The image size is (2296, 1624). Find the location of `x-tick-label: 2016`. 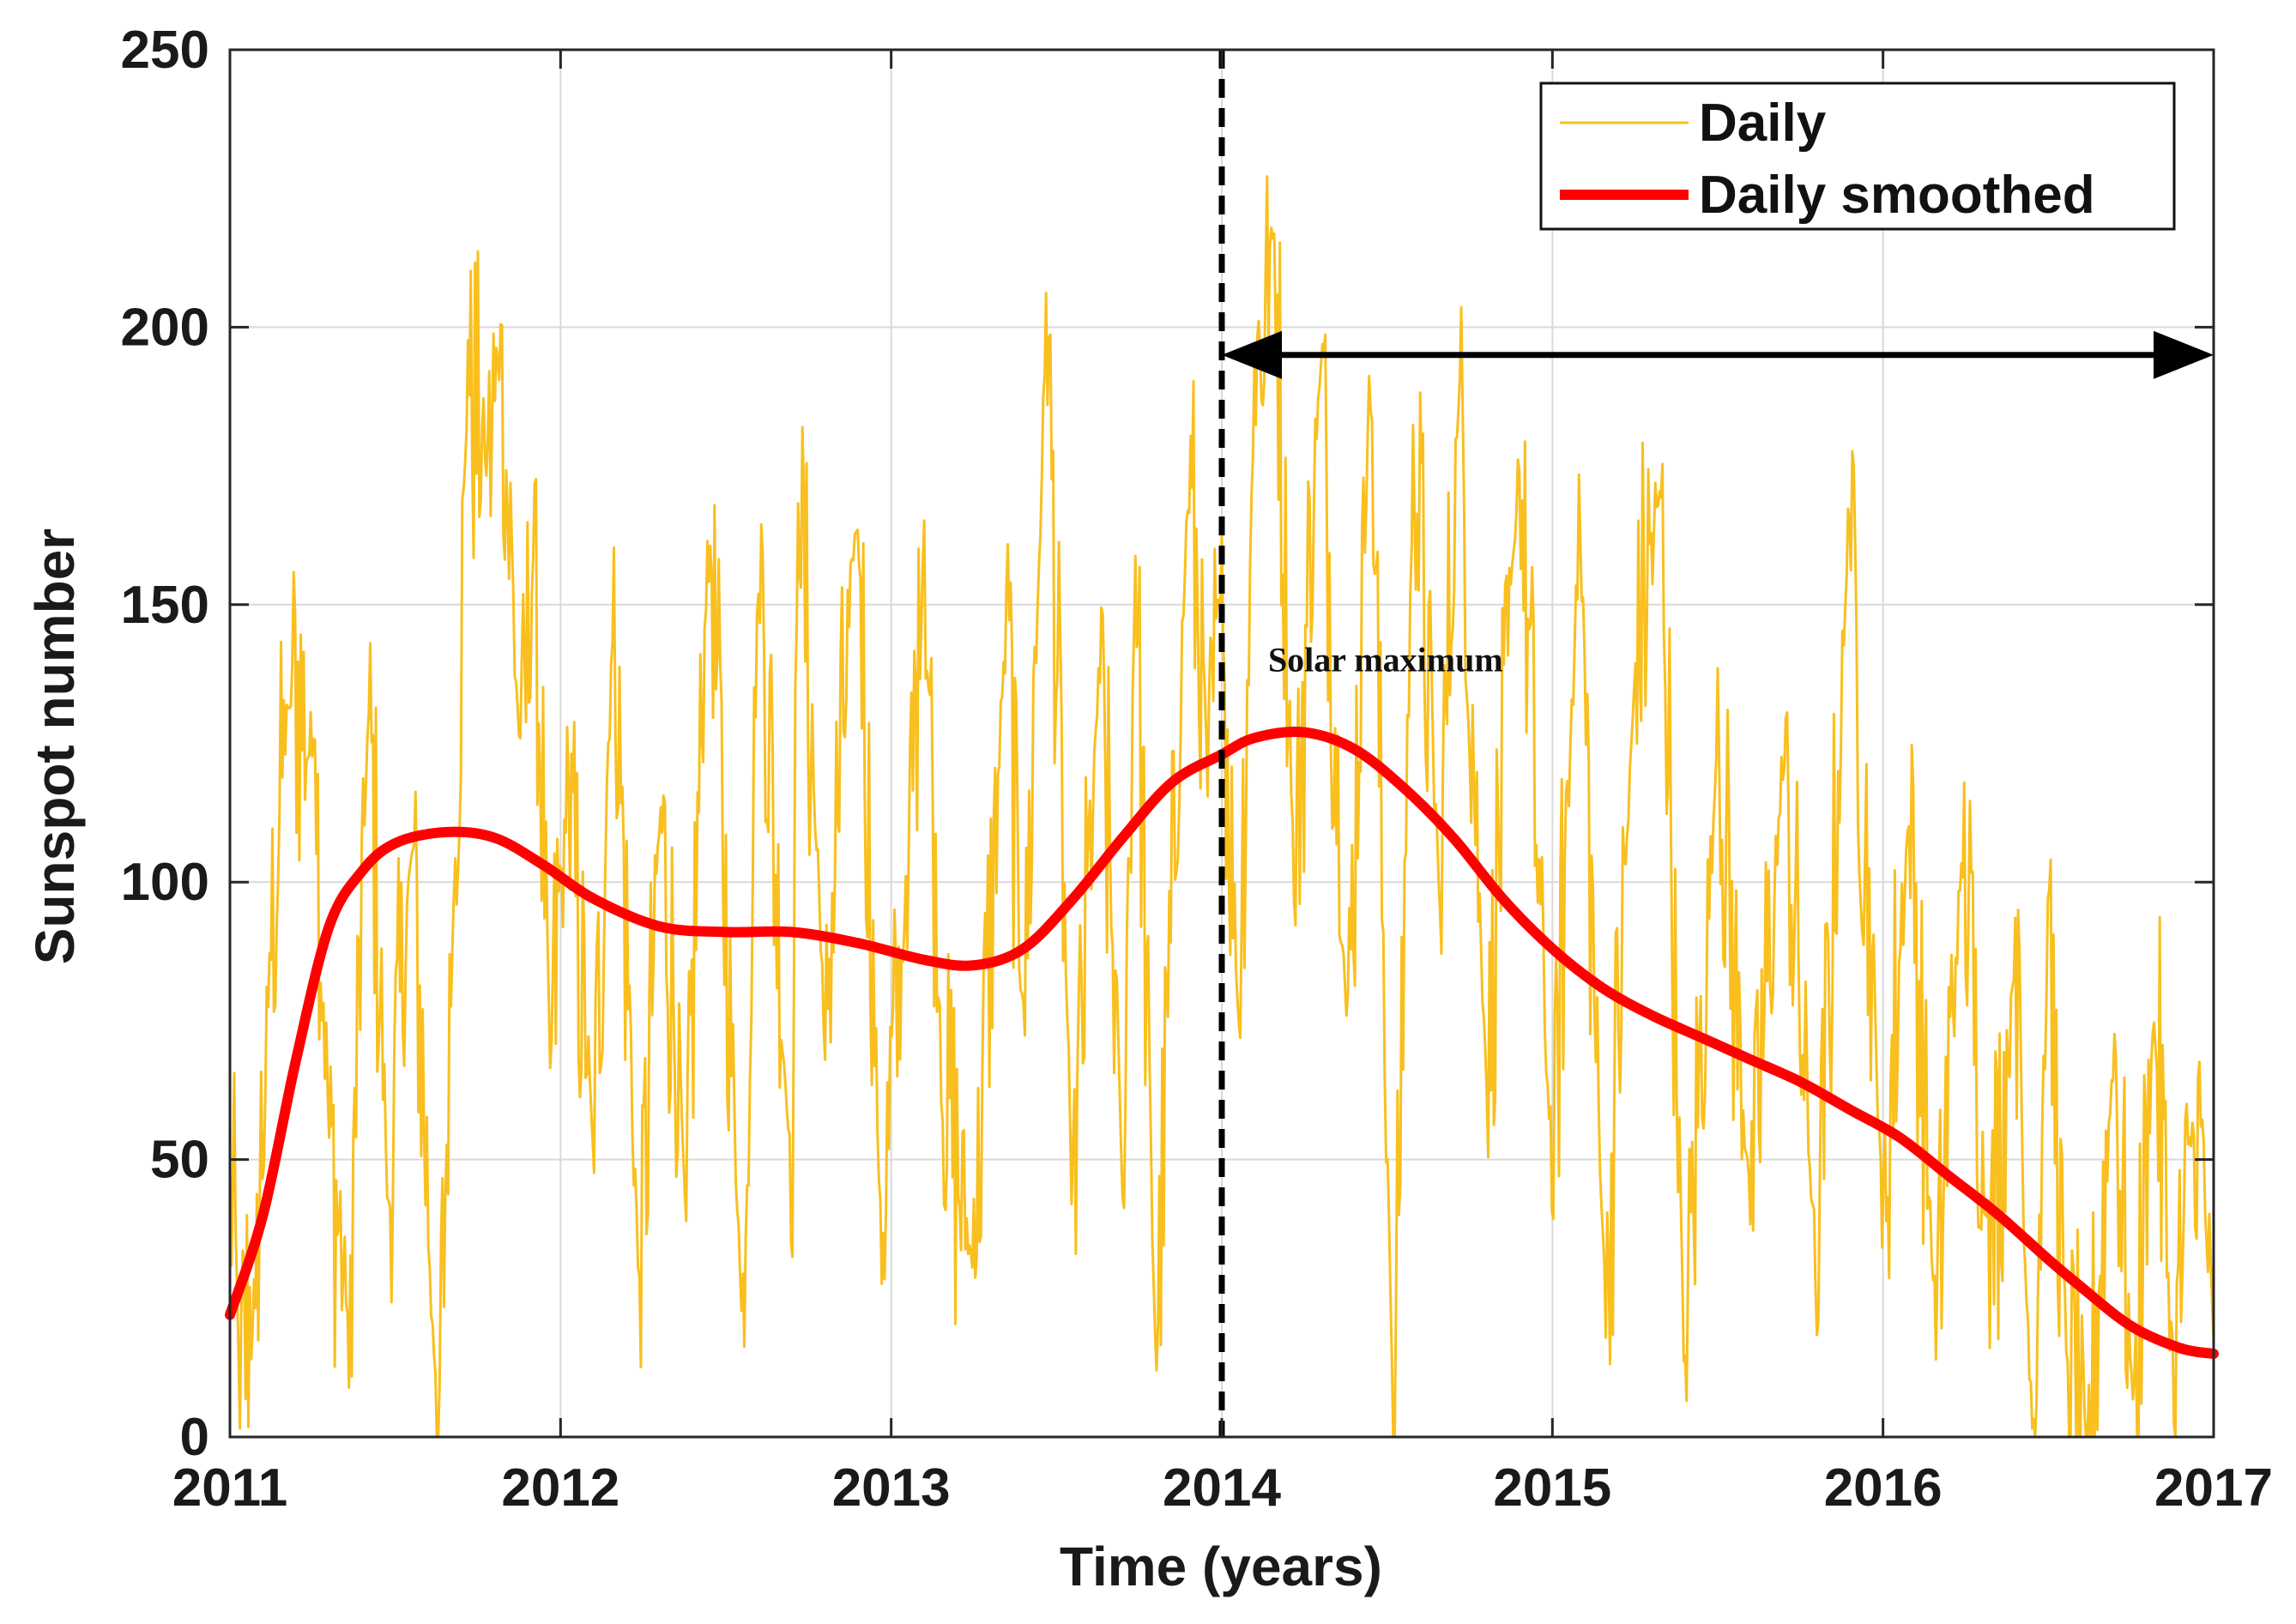

x-tick-label: 2016 is located at coordinates (1884, 1488).